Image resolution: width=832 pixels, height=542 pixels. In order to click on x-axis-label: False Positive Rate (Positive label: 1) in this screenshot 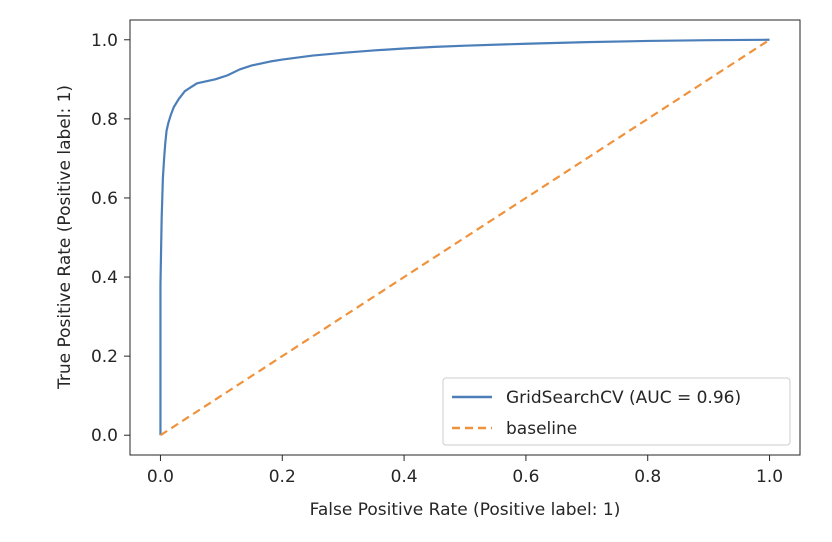, I will do `click(465, 510)`.